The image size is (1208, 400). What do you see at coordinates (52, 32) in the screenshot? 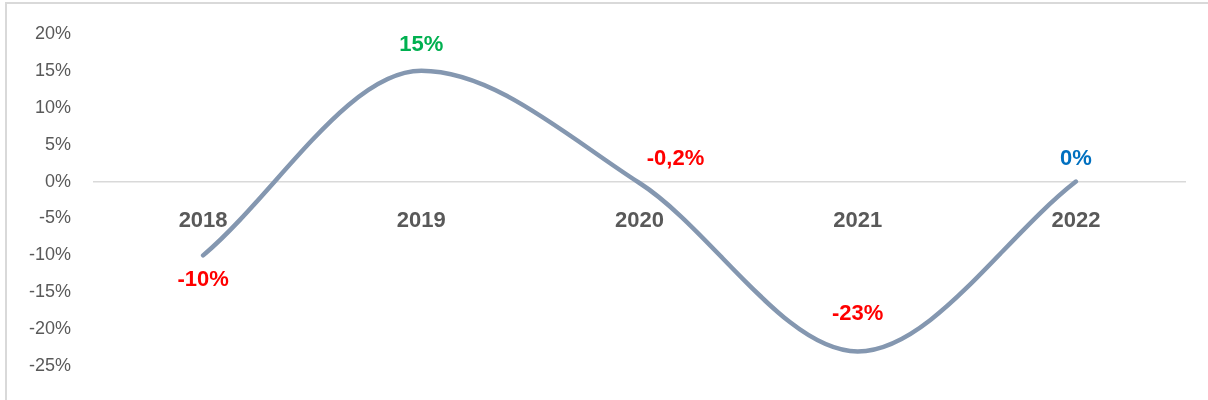
I see `y-tick-label: 20%` at bounding box center [52, 32].